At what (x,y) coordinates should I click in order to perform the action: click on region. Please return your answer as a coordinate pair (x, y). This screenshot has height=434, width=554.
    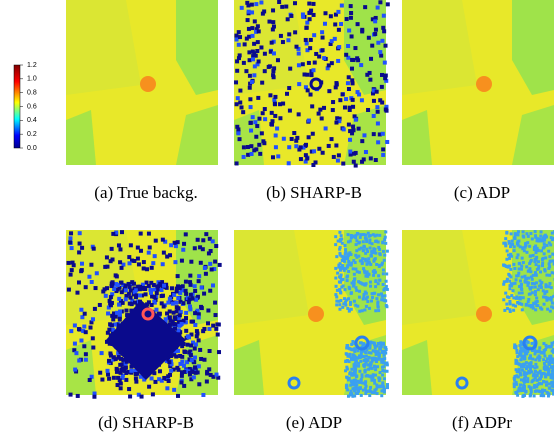
    Looking at the image, I should click on (197, 135).